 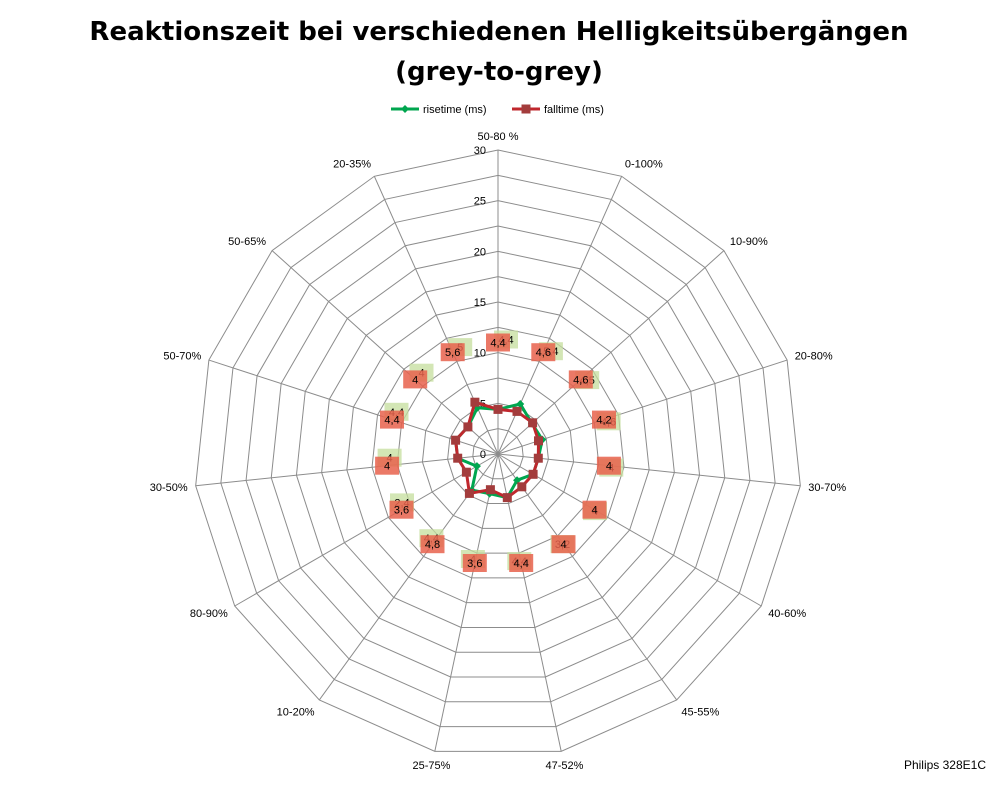 What do you see at coordinates (827, 488) in the screenshot?
I see `category-label-30-70: 30-70%` at bounding box center [827, 488].